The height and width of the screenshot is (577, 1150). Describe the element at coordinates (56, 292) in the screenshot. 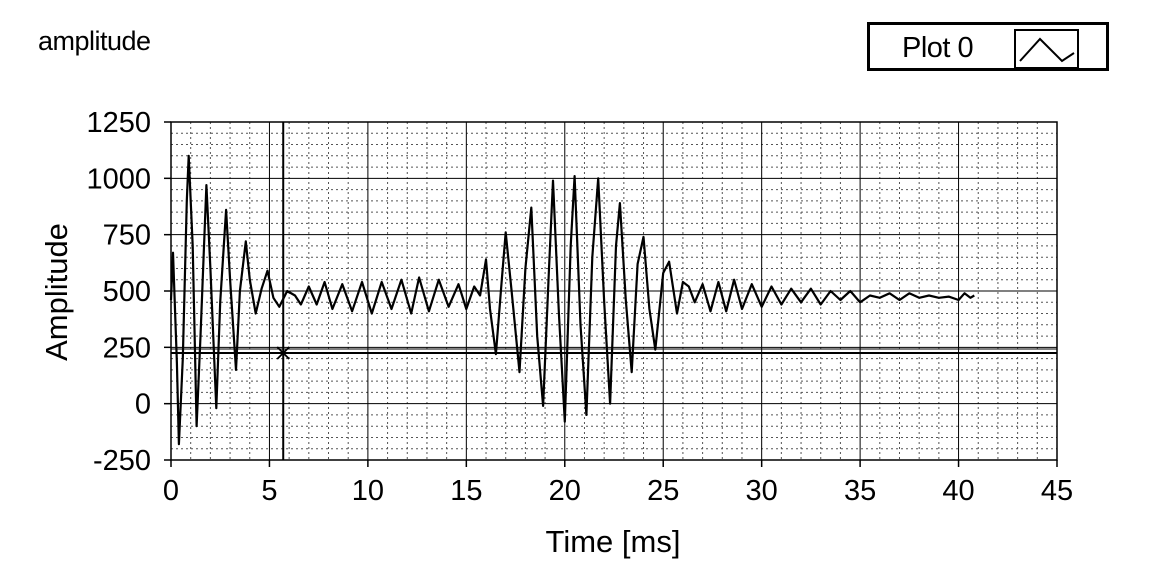

I see `y-axis-label: Amplitude` at that location.